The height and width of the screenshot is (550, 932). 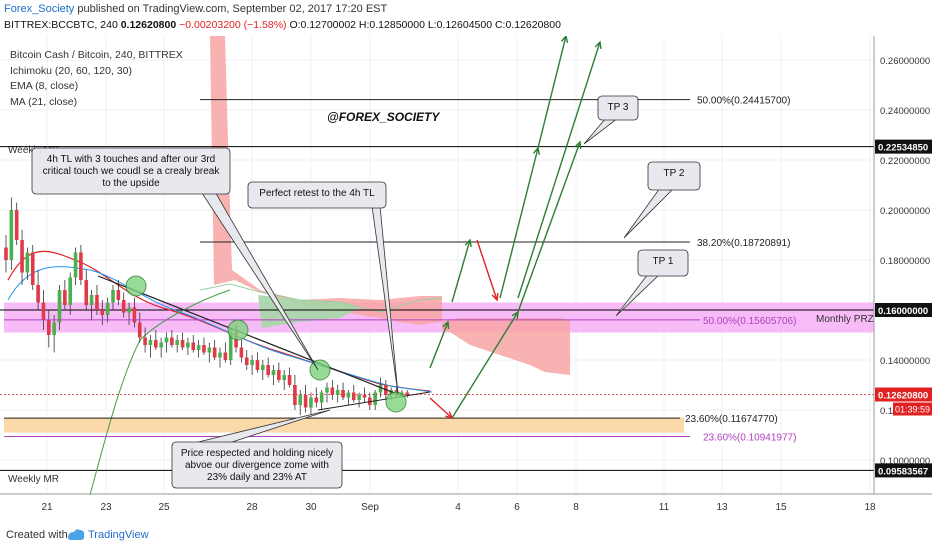 I want to click on symbol-label: BITTREX:BCCBTC, 240, so click(x=61, y=25).